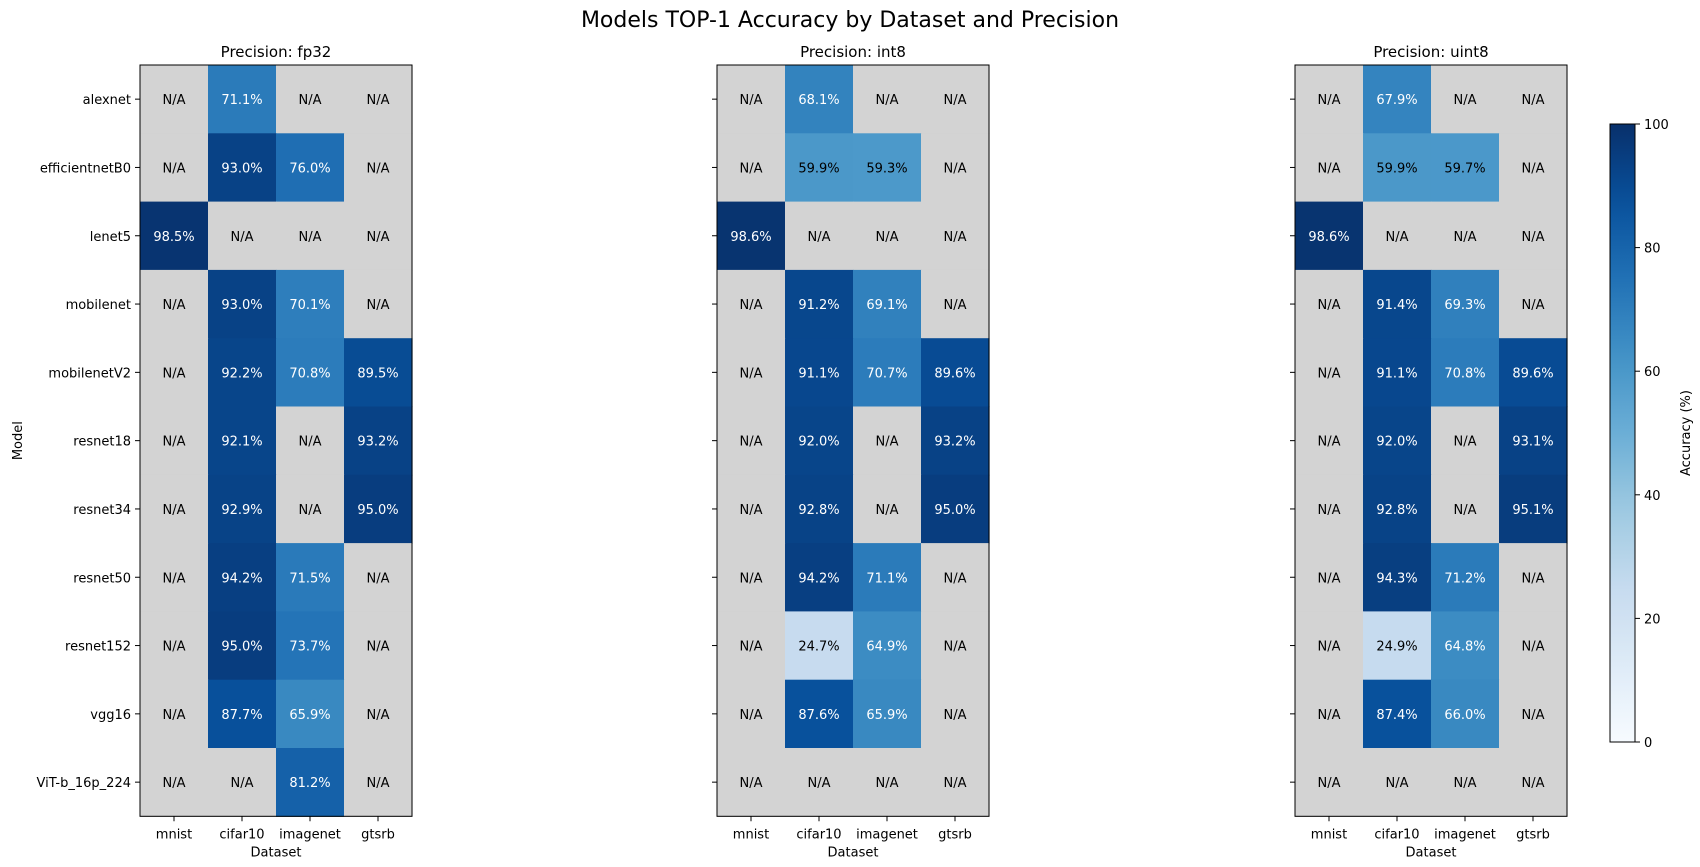 The image size is (1700, 867). I want to click on cell-value-label: 69.1%, so click(886, 305).